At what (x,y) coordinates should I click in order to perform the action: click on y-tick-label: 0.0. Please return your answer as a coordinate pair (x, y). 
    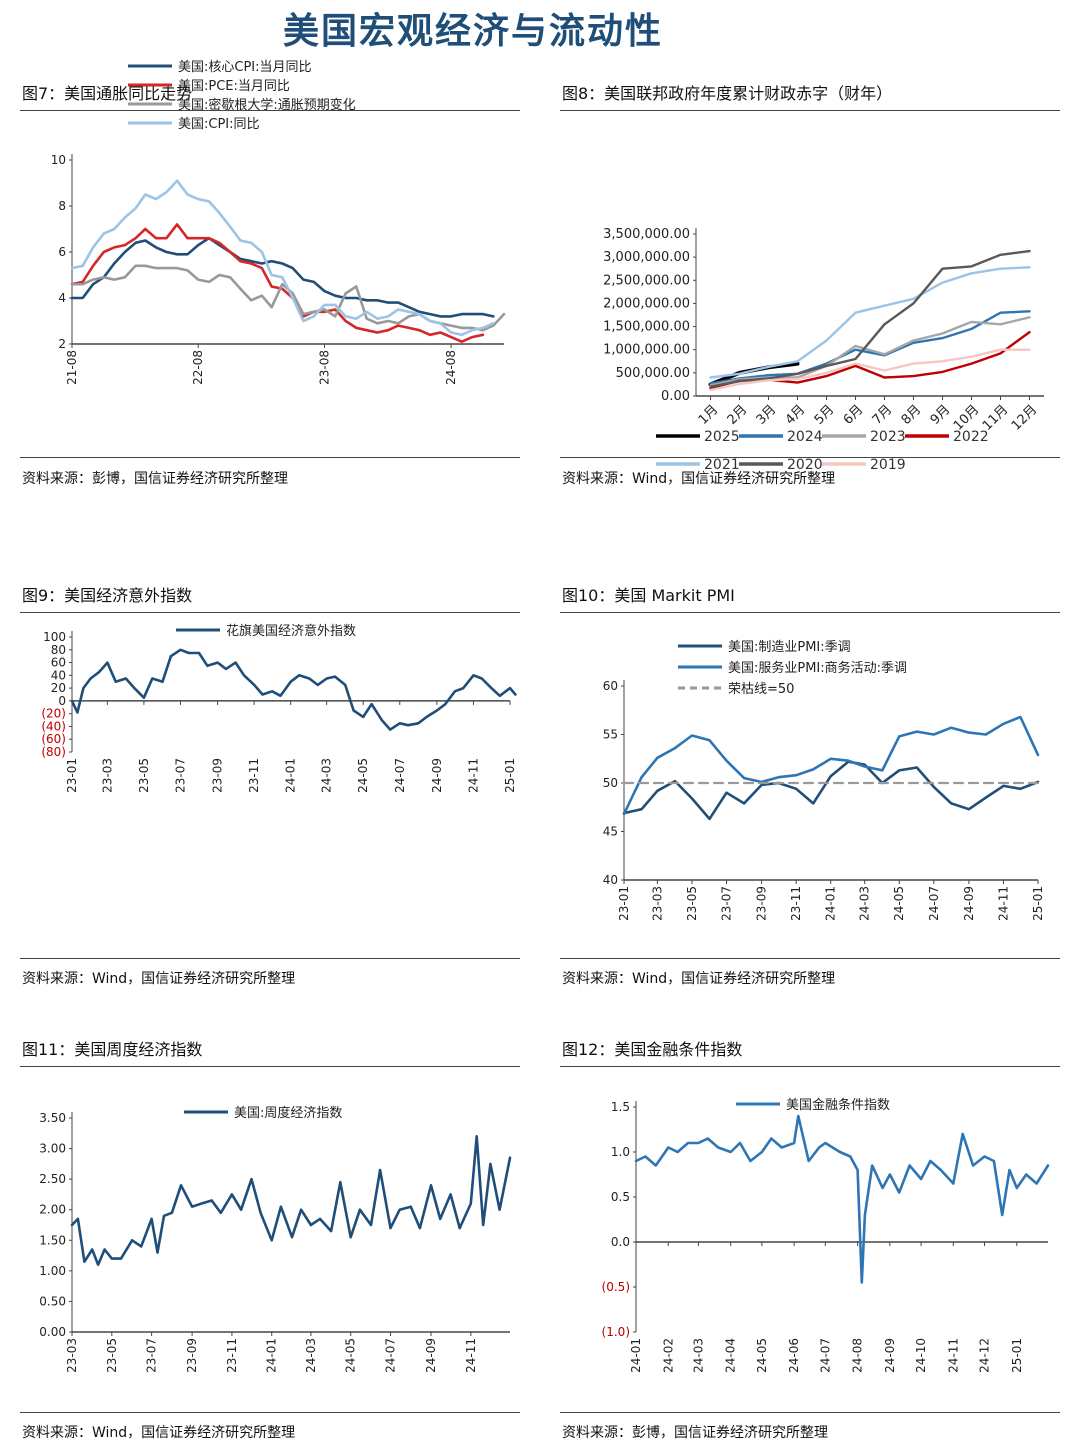
    Looking at the image, I should click on (620, 1242).